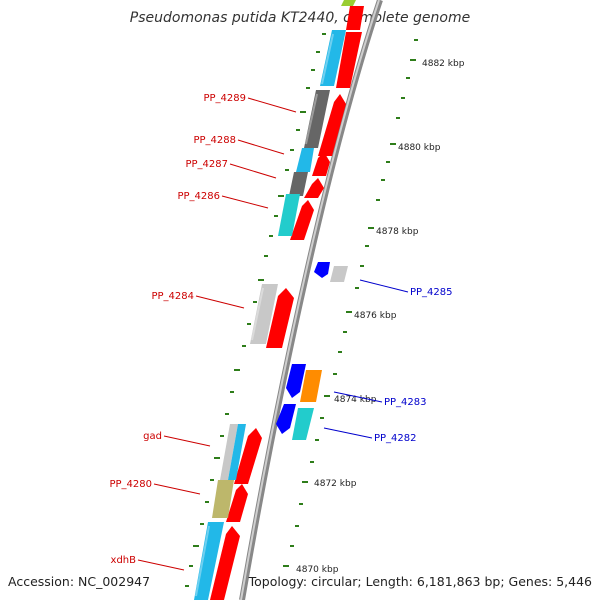 The height and width of the screenshot is (600, 600). What do you see at coordinates (375, 316) in the screenshot?
I see `ruler-label: 4876 kbp` at bounding box center [375, 316].